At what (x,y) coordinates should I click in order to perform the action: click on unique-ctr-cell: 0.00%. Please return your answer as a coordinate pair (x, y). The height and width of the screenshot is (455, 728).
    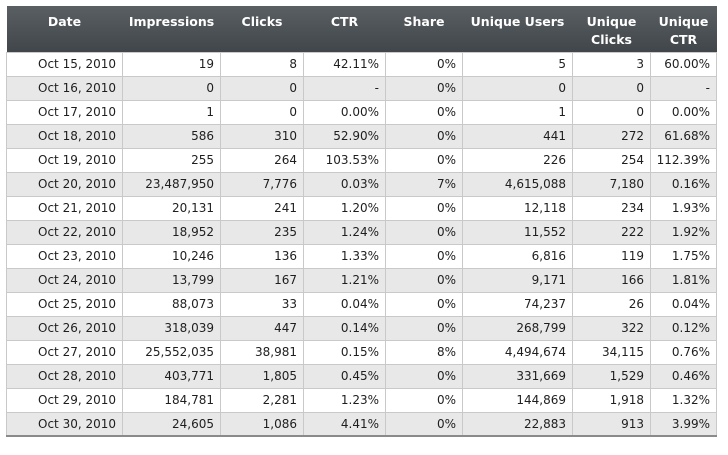
    Looking at the image, I should click on (683, 112).